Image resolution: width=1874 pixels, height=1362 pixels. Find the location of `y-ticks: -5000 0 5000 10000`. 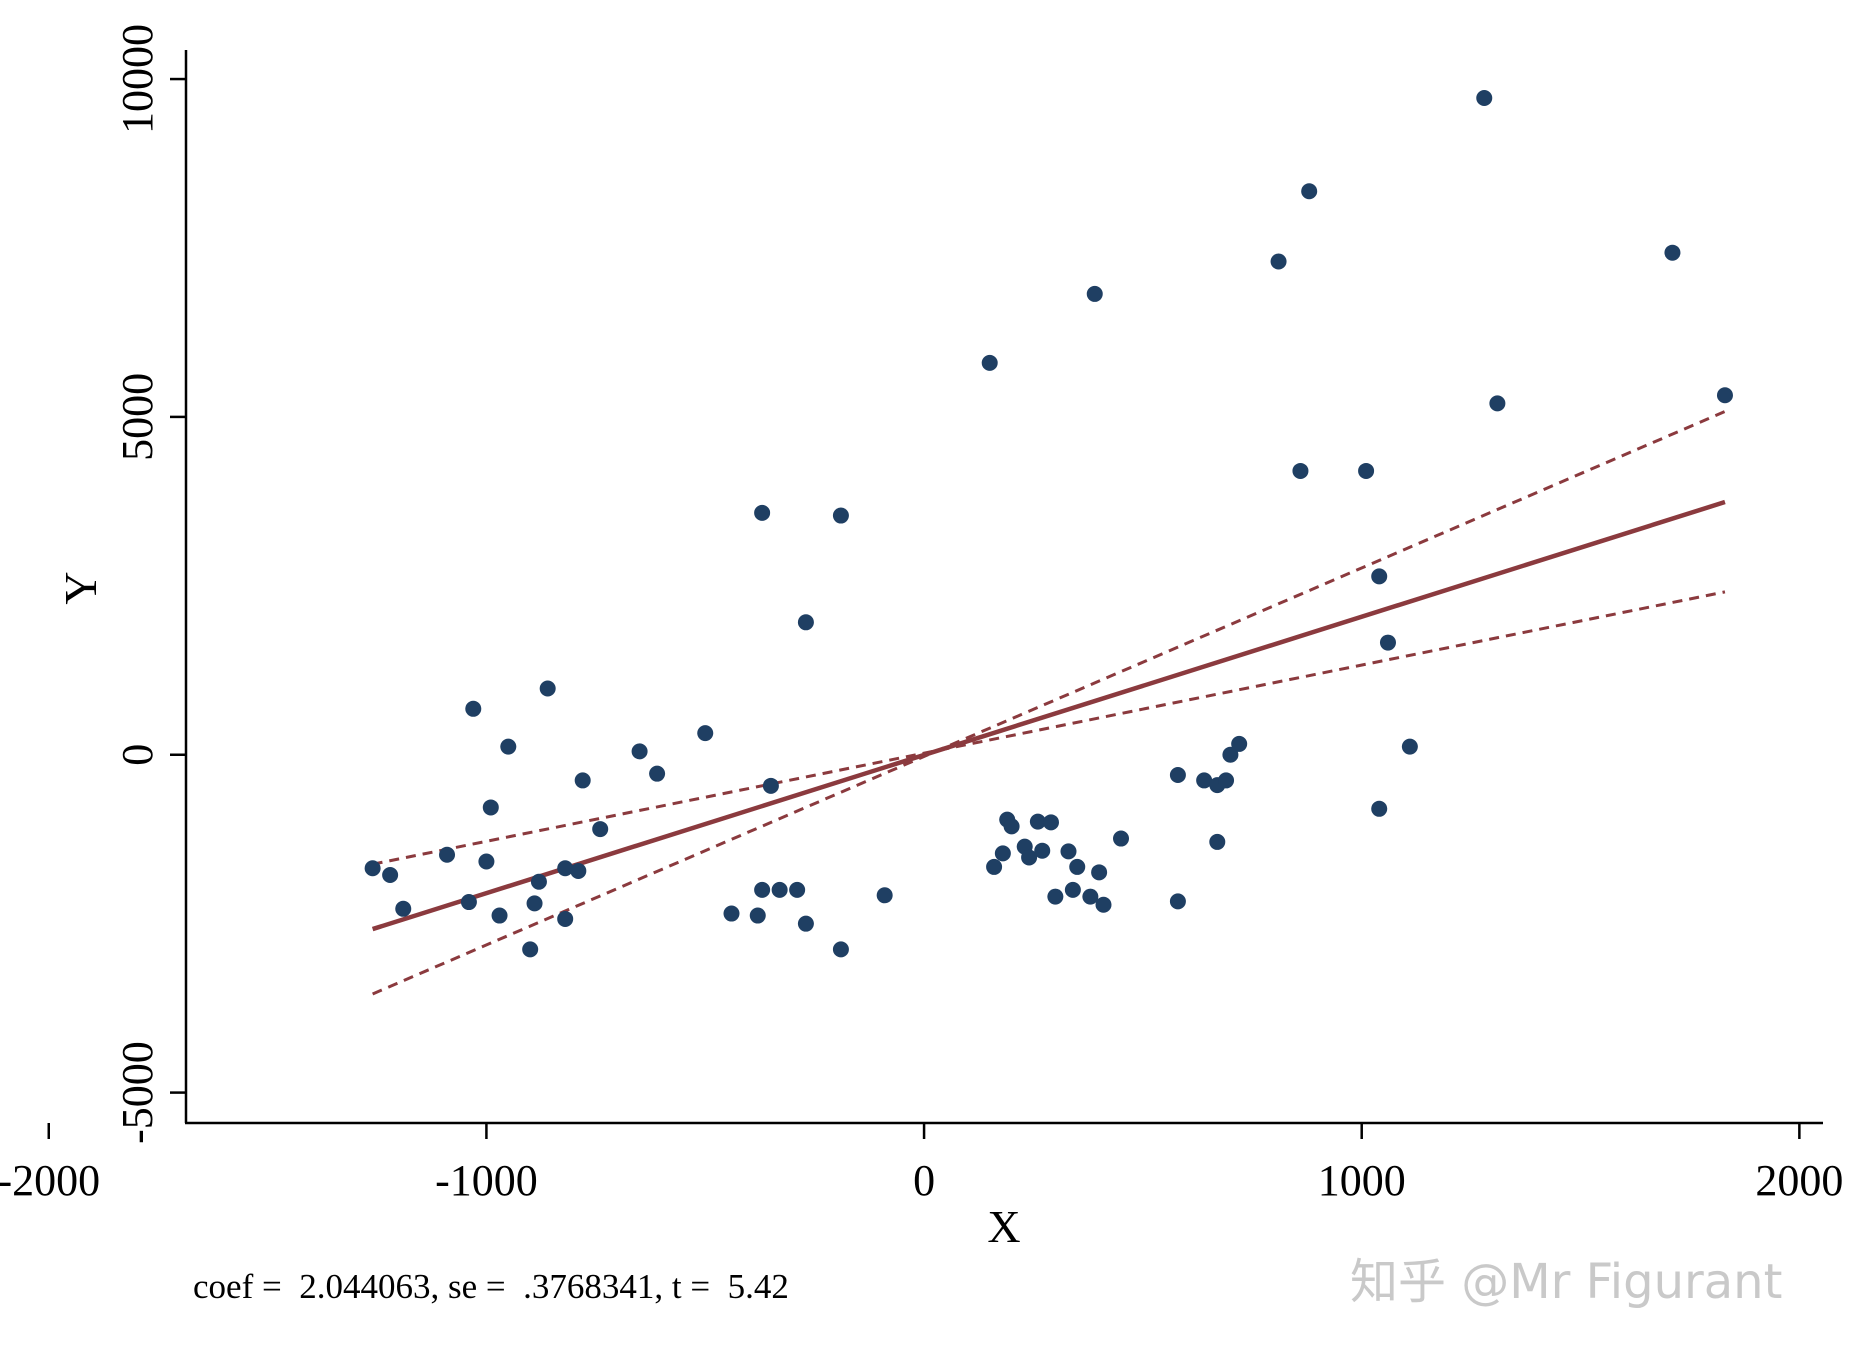

y-ticks: -5000 0 5000 10000 is located at coordinates (149, 584).